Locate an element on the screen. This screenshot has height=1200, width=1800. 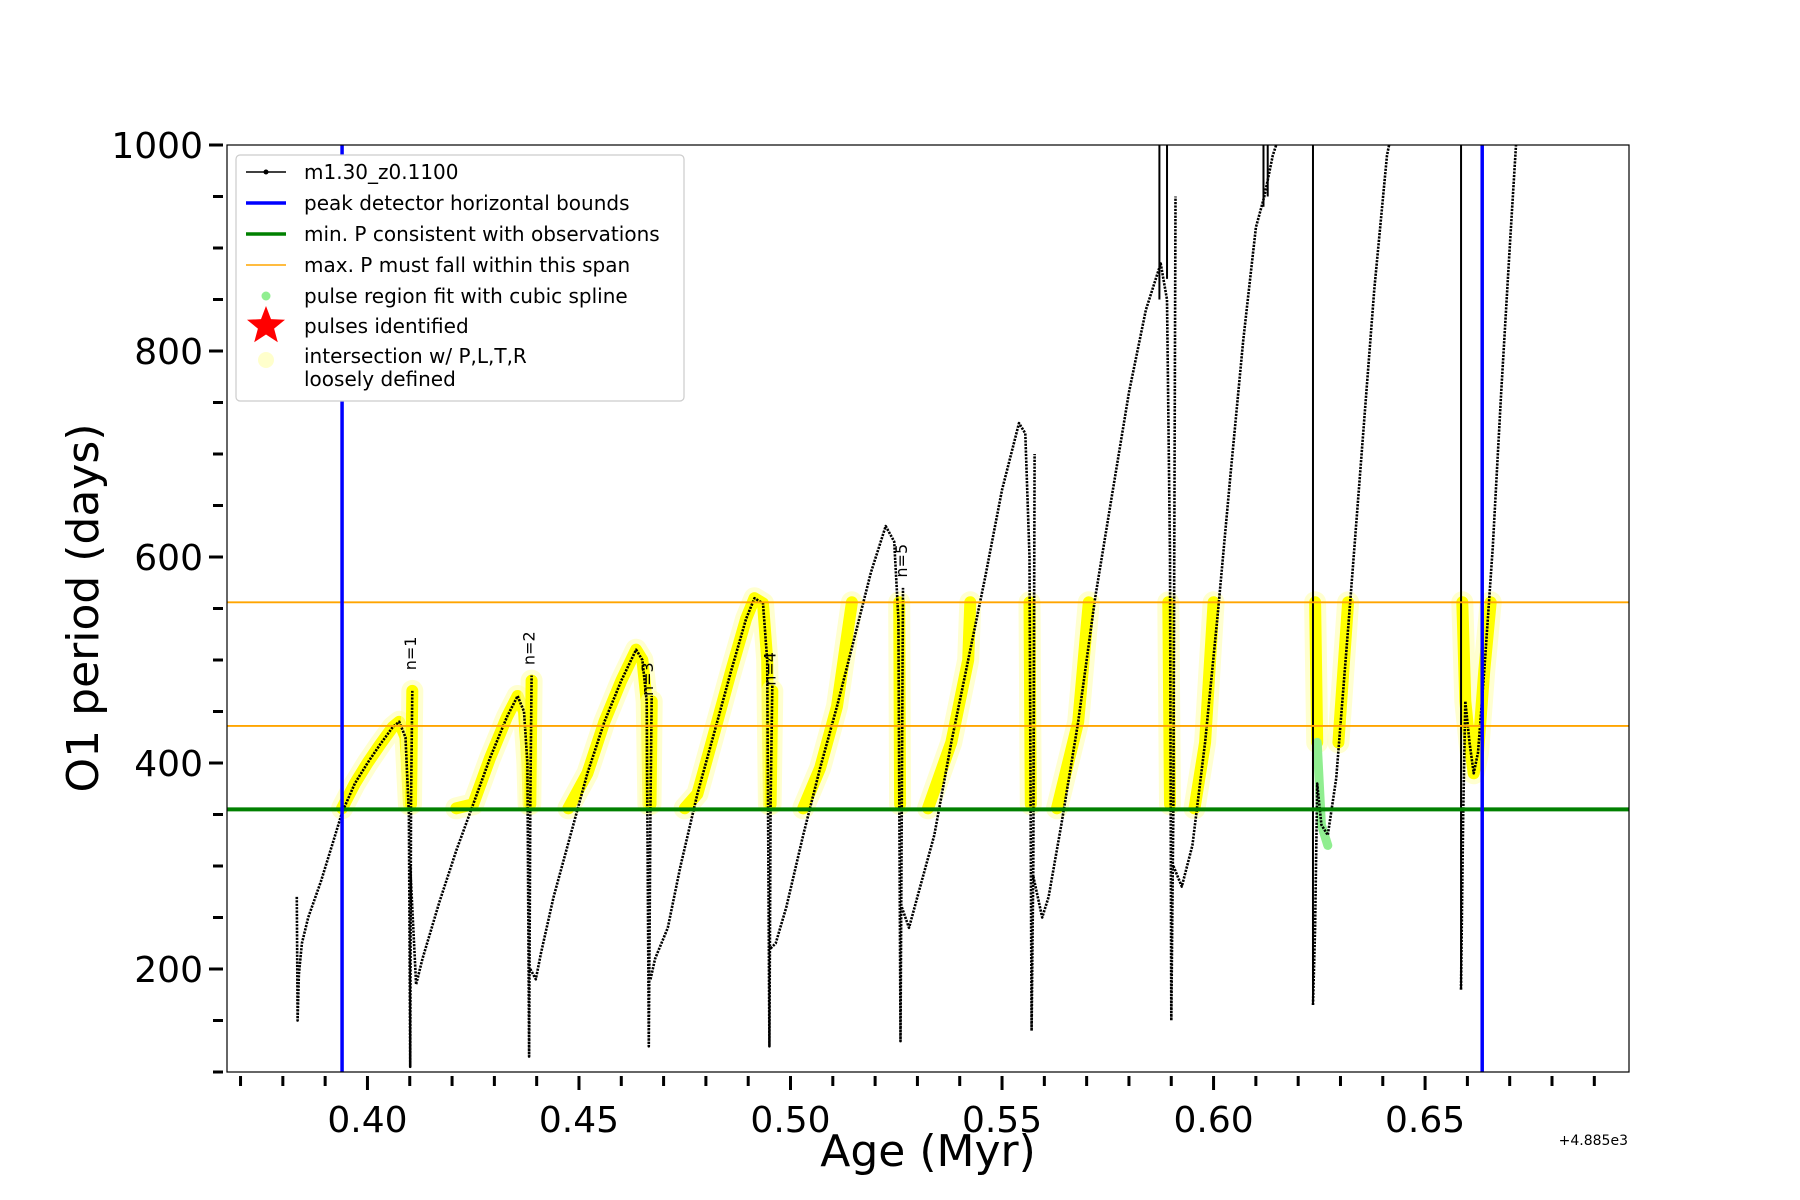
legend-label: intersection w/ P,L,T,R is located at coordinates (415, 356).